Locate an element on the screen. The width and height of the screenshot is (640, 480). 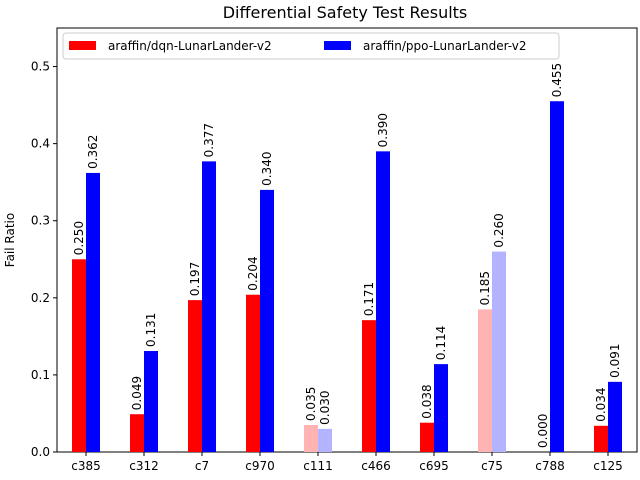
data-label-series2-c695: 0.114 is located at coordinates (441, 343).